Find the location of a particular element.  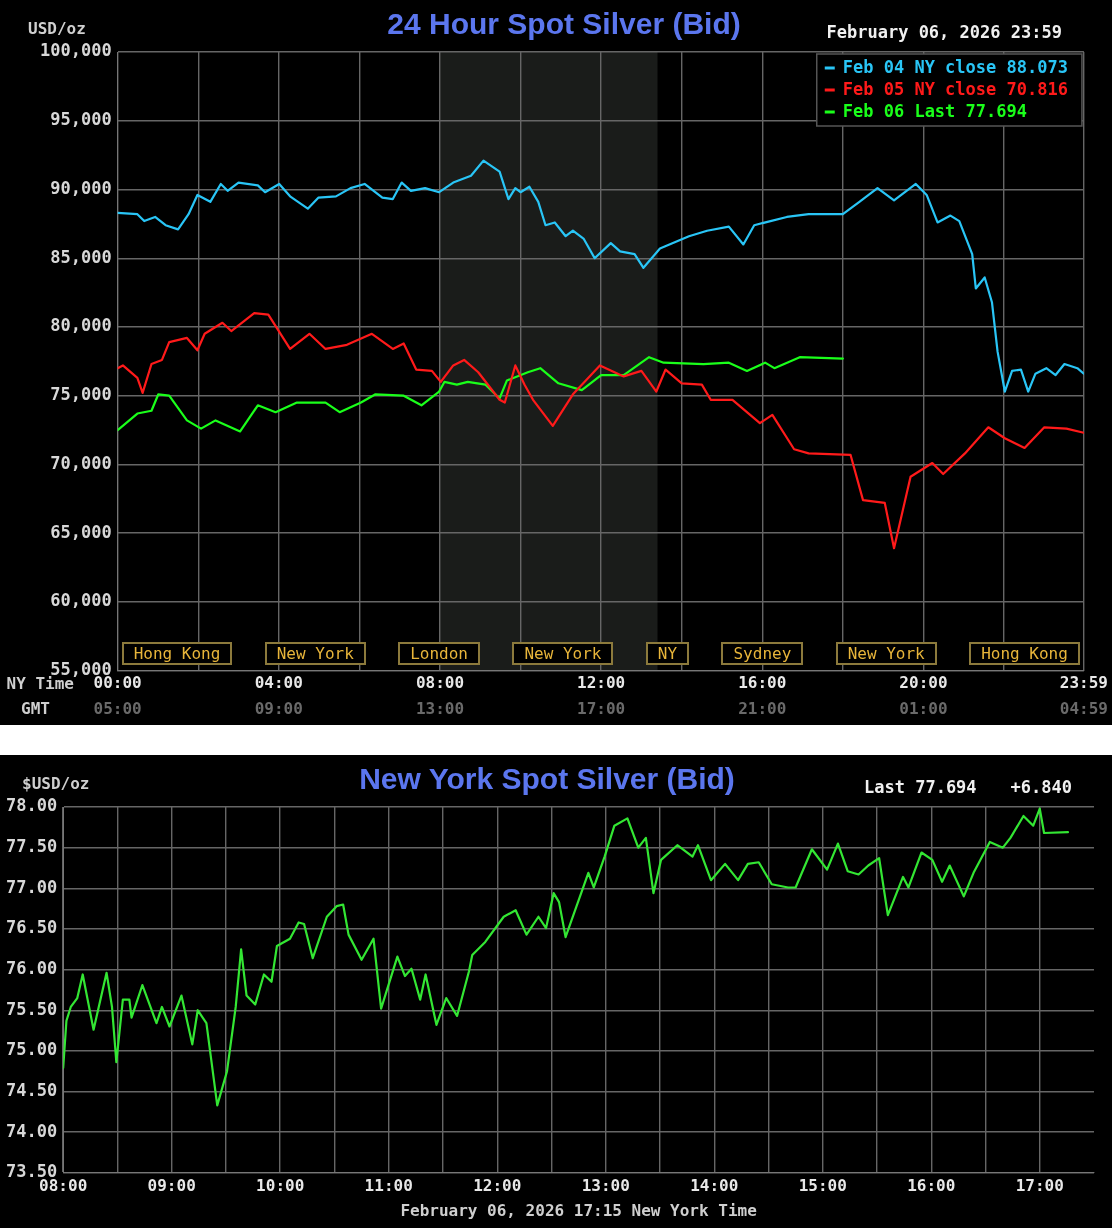

x2-tick-label: 05:00 is located at coordinates (117, 708).